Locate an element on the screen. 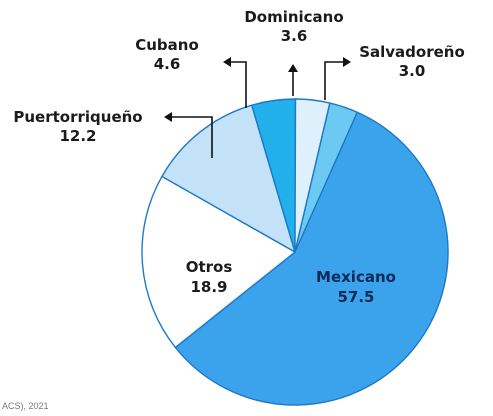  value-dominicano: 3.6 is located at coordinates (294, 36).